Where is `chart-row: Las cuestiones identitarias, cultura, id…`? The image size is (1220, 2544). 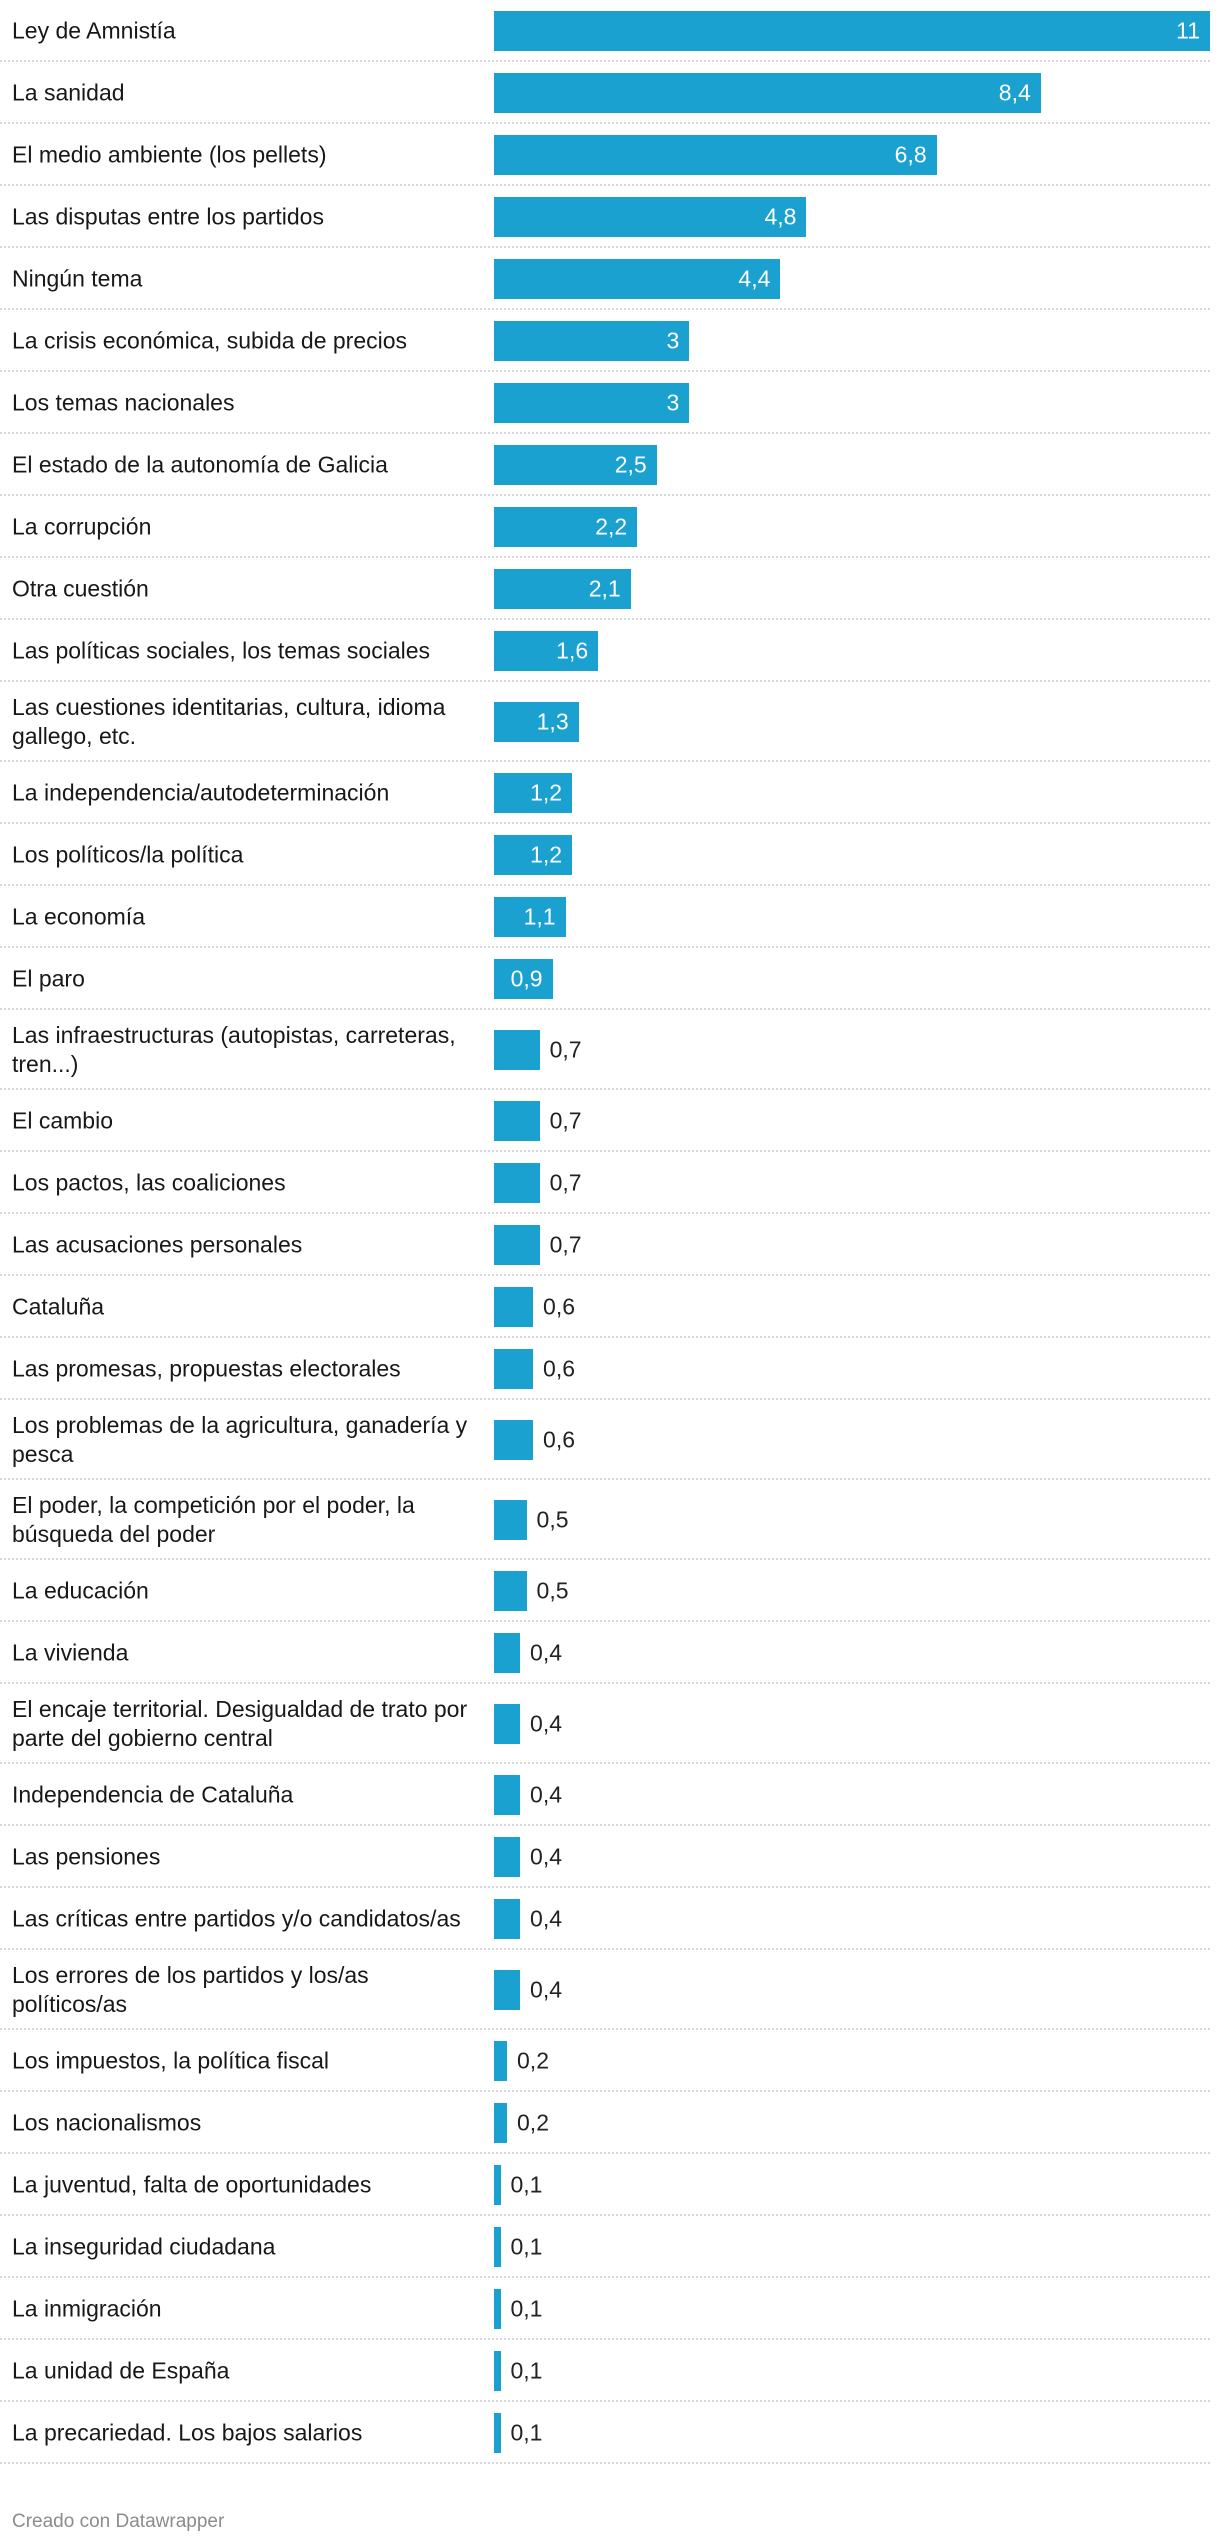 chart-row: Las cuestiones identitarias, cultura, id… is located at coordinates (605, 722).